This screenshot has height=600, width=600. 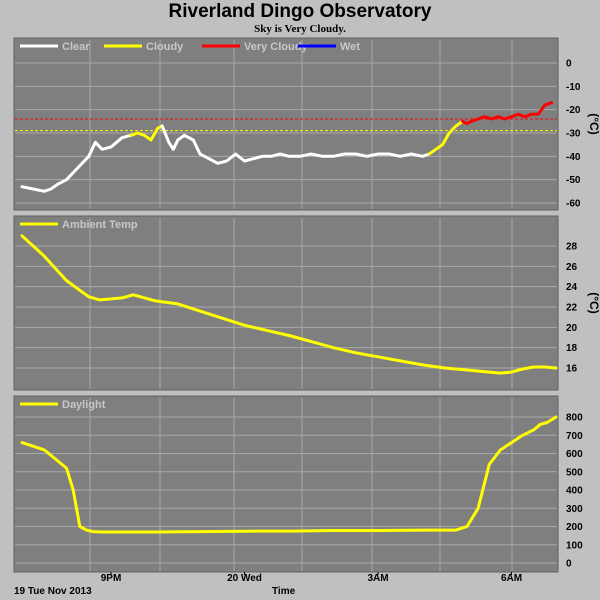 I want to click on legend-label: Daylight, so click(x=84, y=405).